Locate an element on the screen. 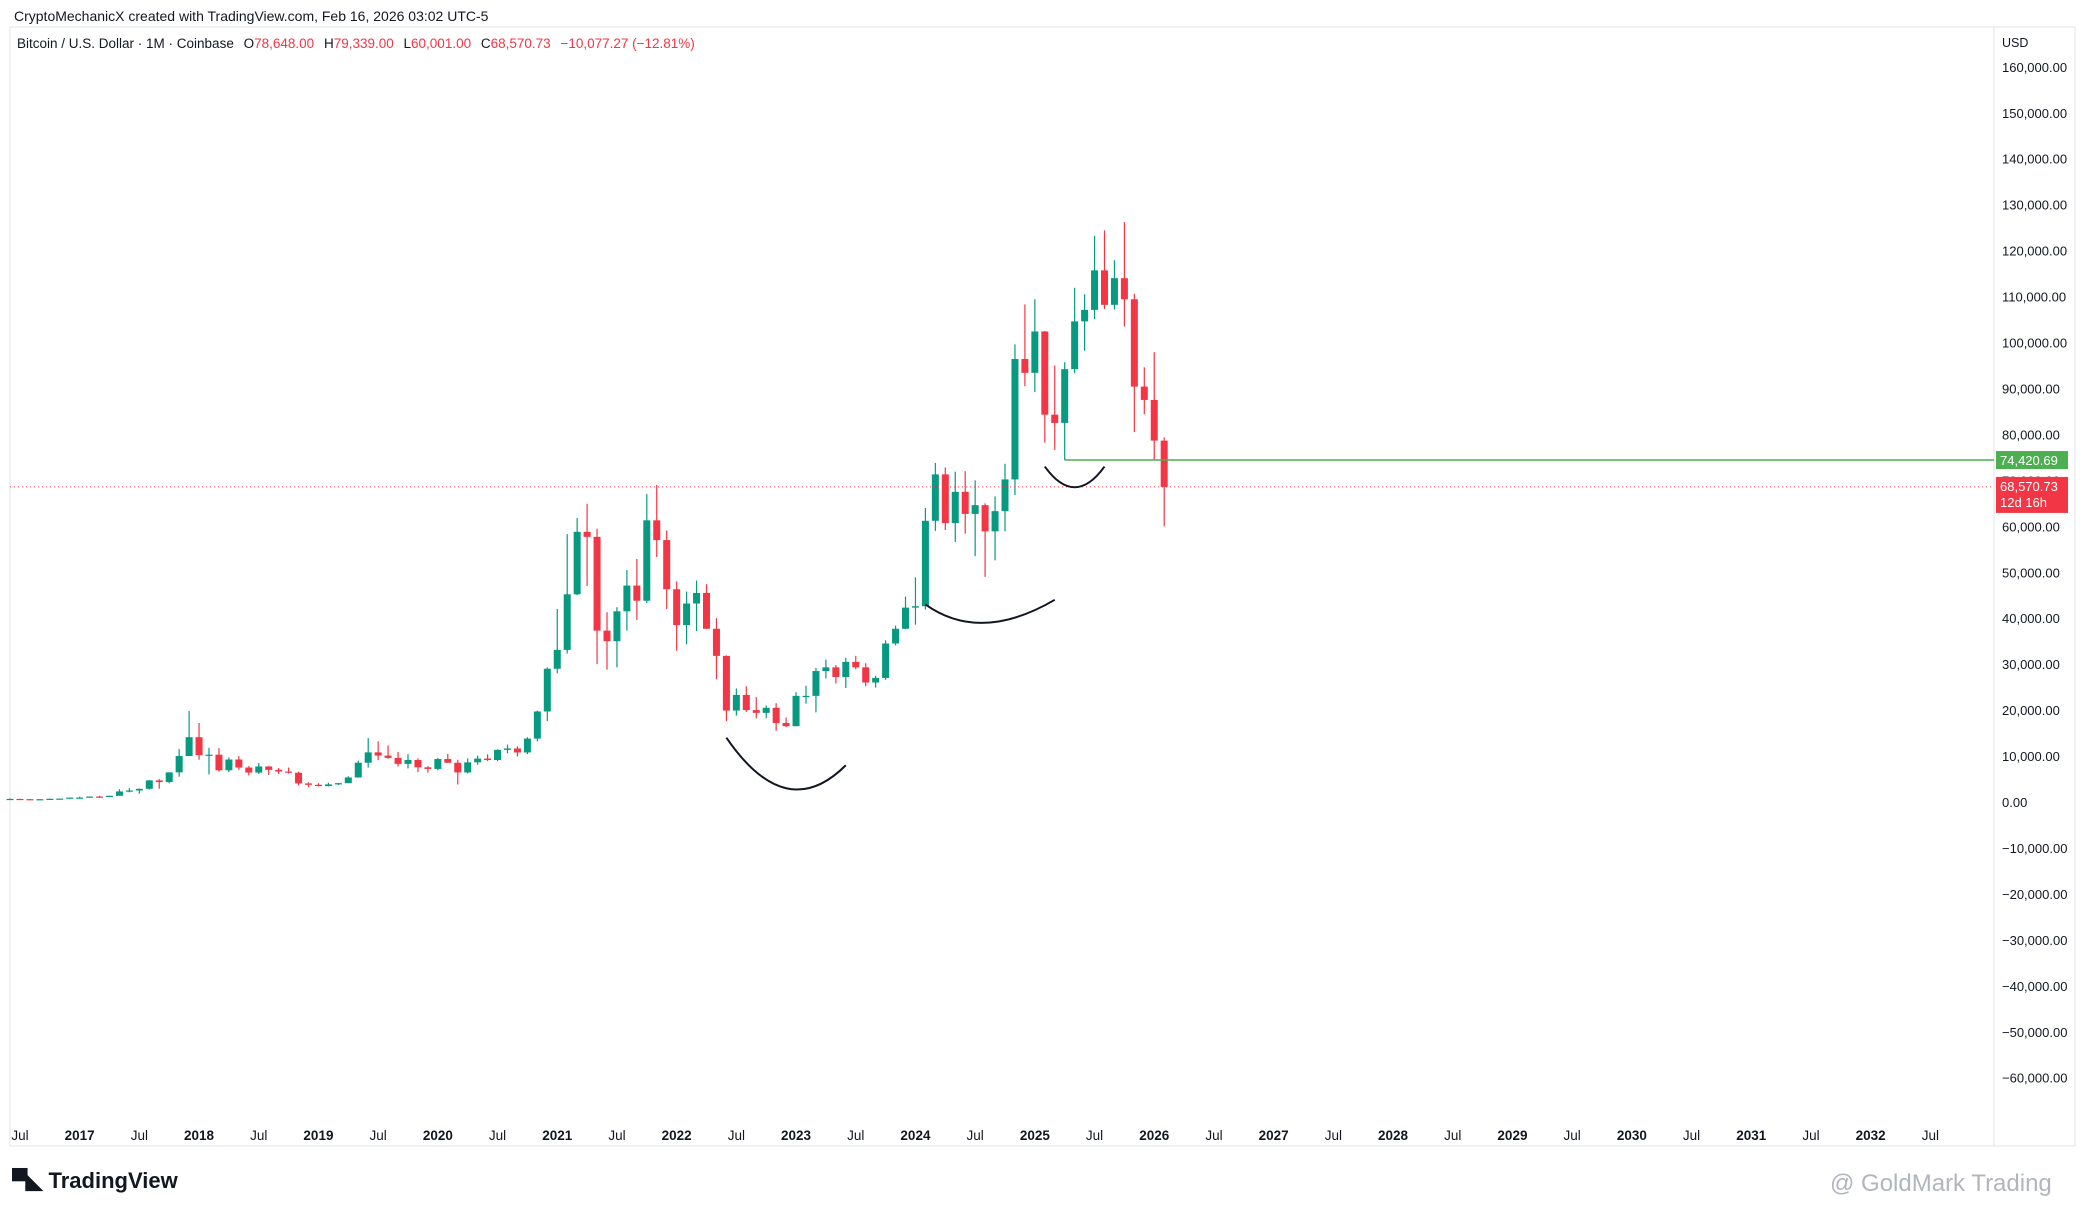 The height and width of the screenshot is (1209, 2085). price-axis-currency: USD is located at coordinates (2015, 43).